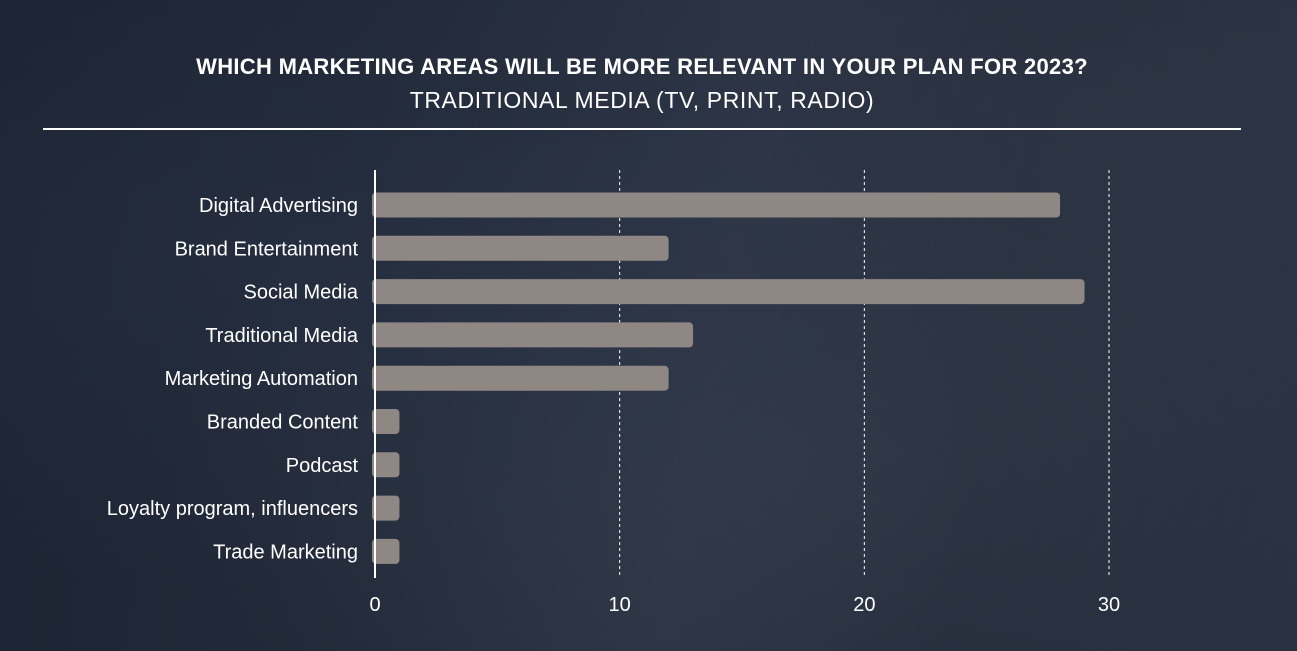  I want to click on bar-digital-advertising, so click(716, 205).